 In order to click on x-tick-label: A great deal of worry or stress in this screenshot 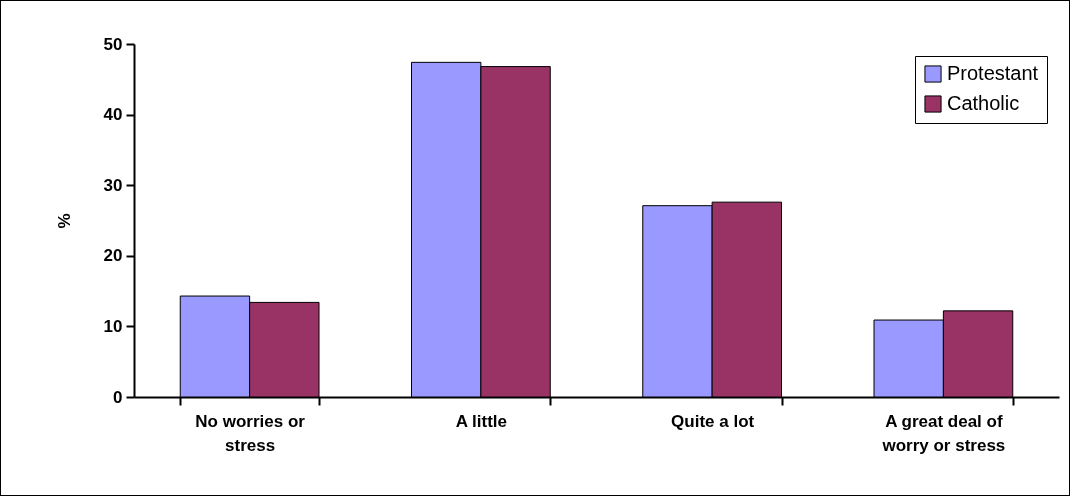, I will do `click(943, 433)`.